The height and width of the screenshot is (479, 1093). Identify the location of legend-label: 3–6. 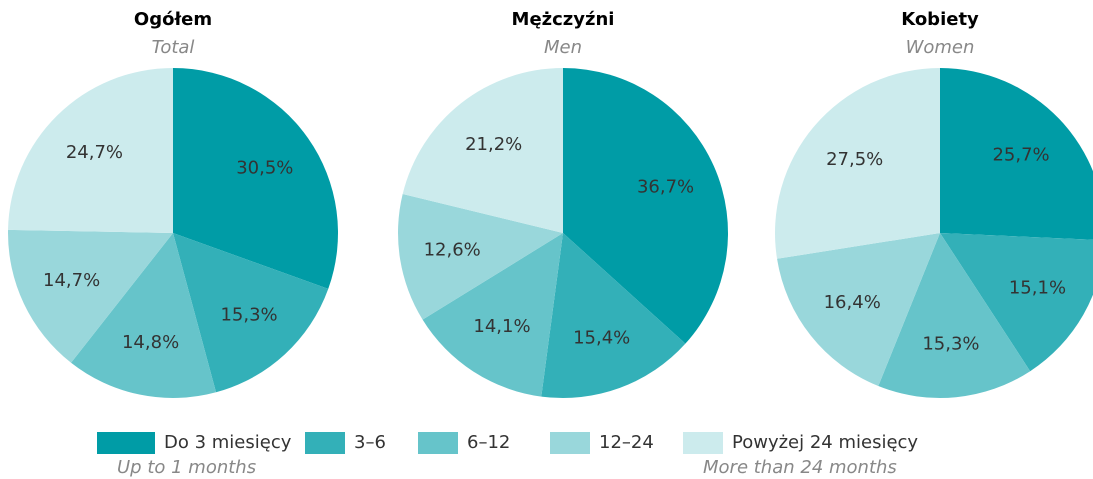
(370, 442).